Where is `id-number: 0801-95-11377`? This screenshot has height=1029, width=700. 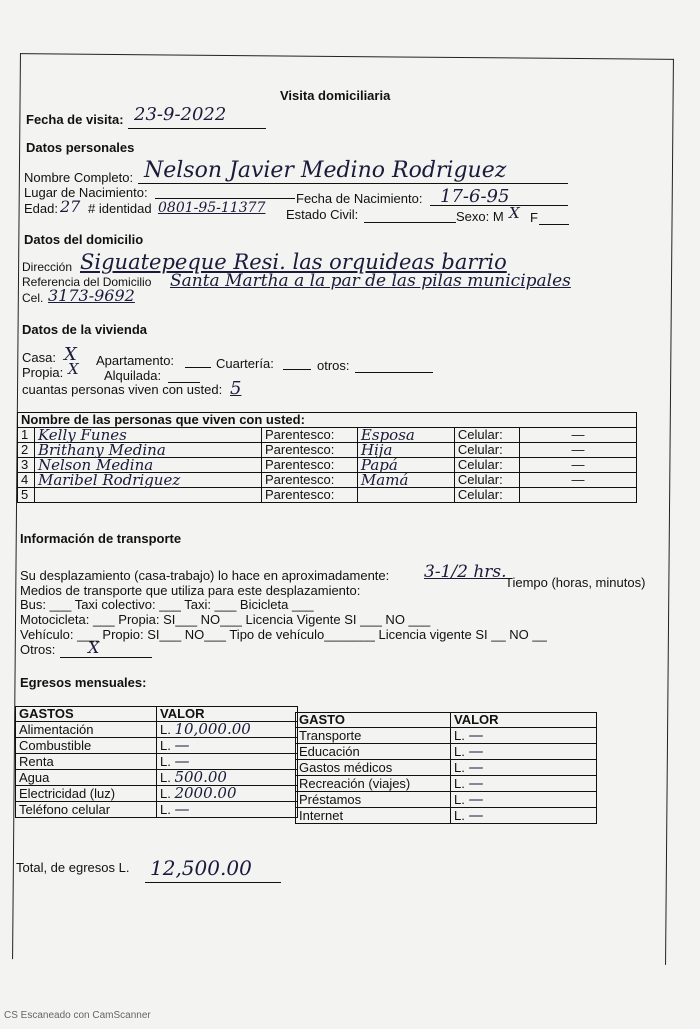 id-number: 0801-95-11377 is located at coordinates (212, 208).